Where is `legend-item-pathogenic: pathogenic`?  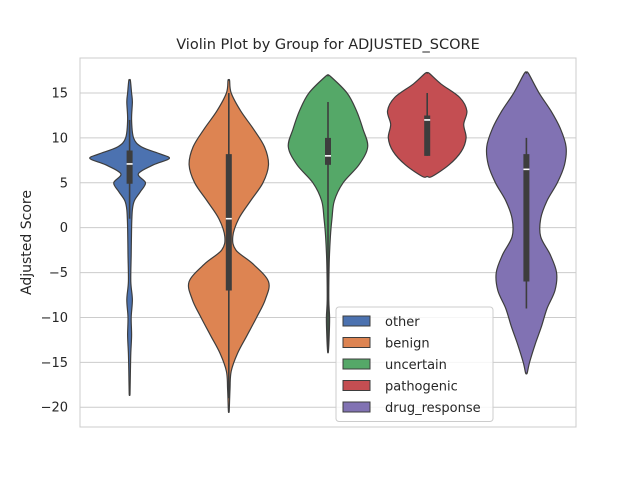
legend-item-pathogenic: pathogenic is located at coordinates (400, 387).